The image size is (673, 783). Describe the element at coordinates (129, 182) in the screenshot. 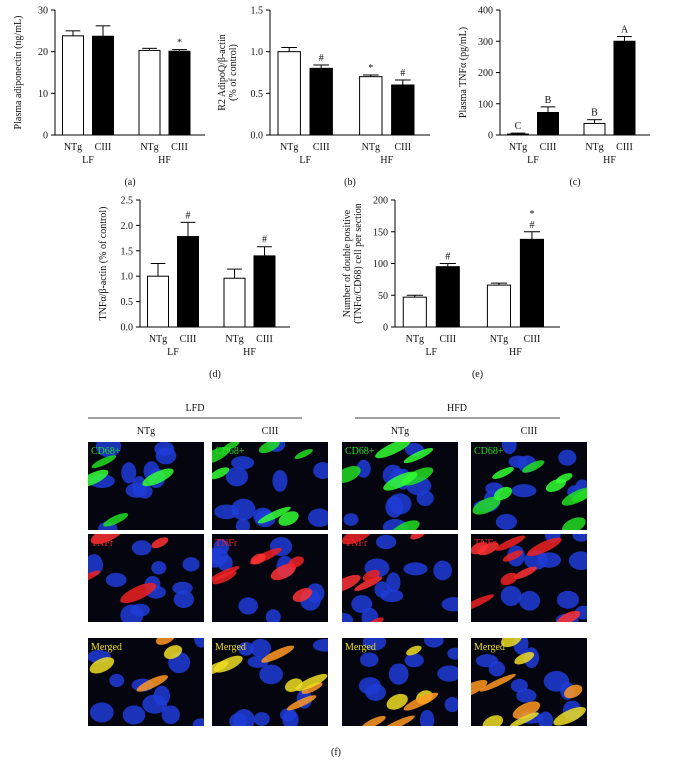

I see `panel-label: (a)` at that location.